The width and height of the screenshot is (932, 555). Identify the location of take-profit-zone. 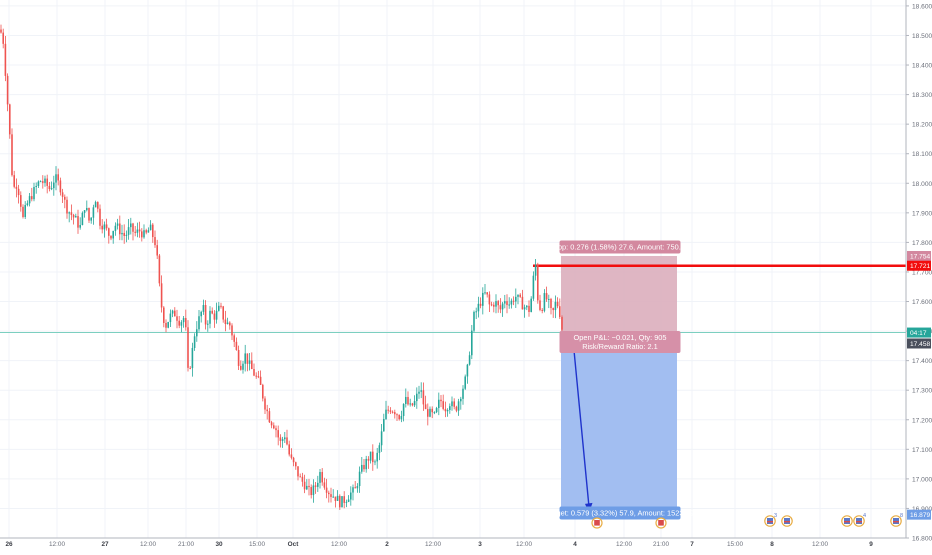
(619, 427).